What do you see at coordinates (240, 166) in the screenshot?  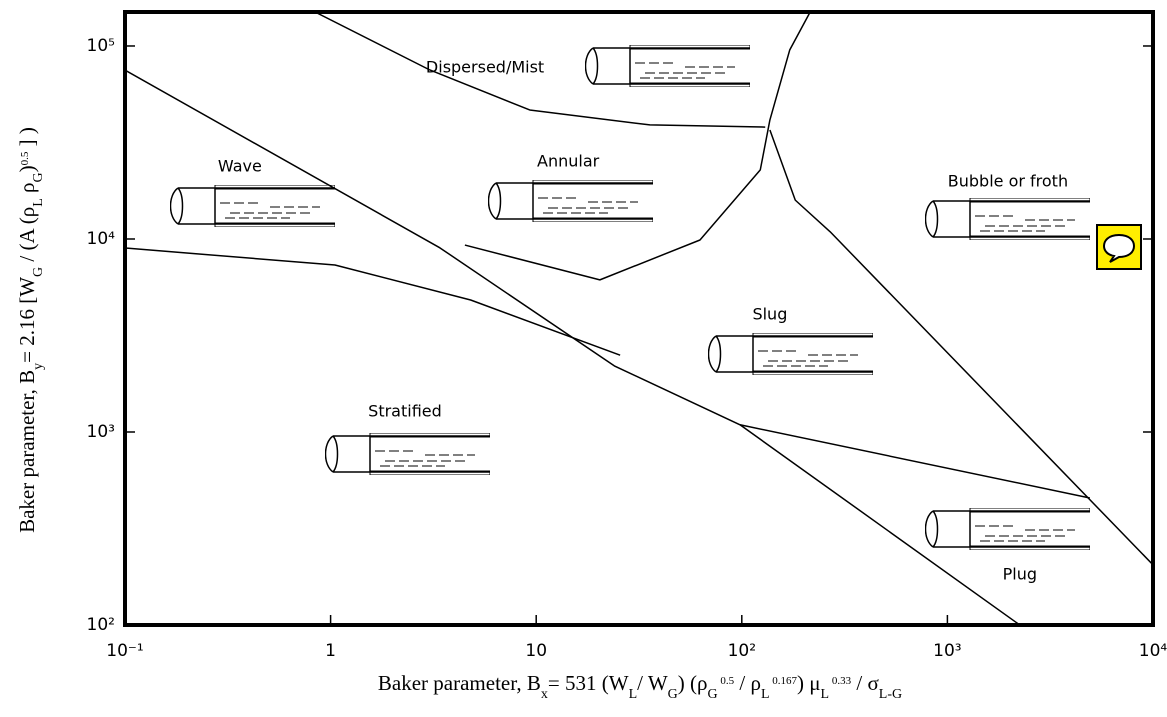 I see `region-label: Wave` at bounding box center [240, 166].